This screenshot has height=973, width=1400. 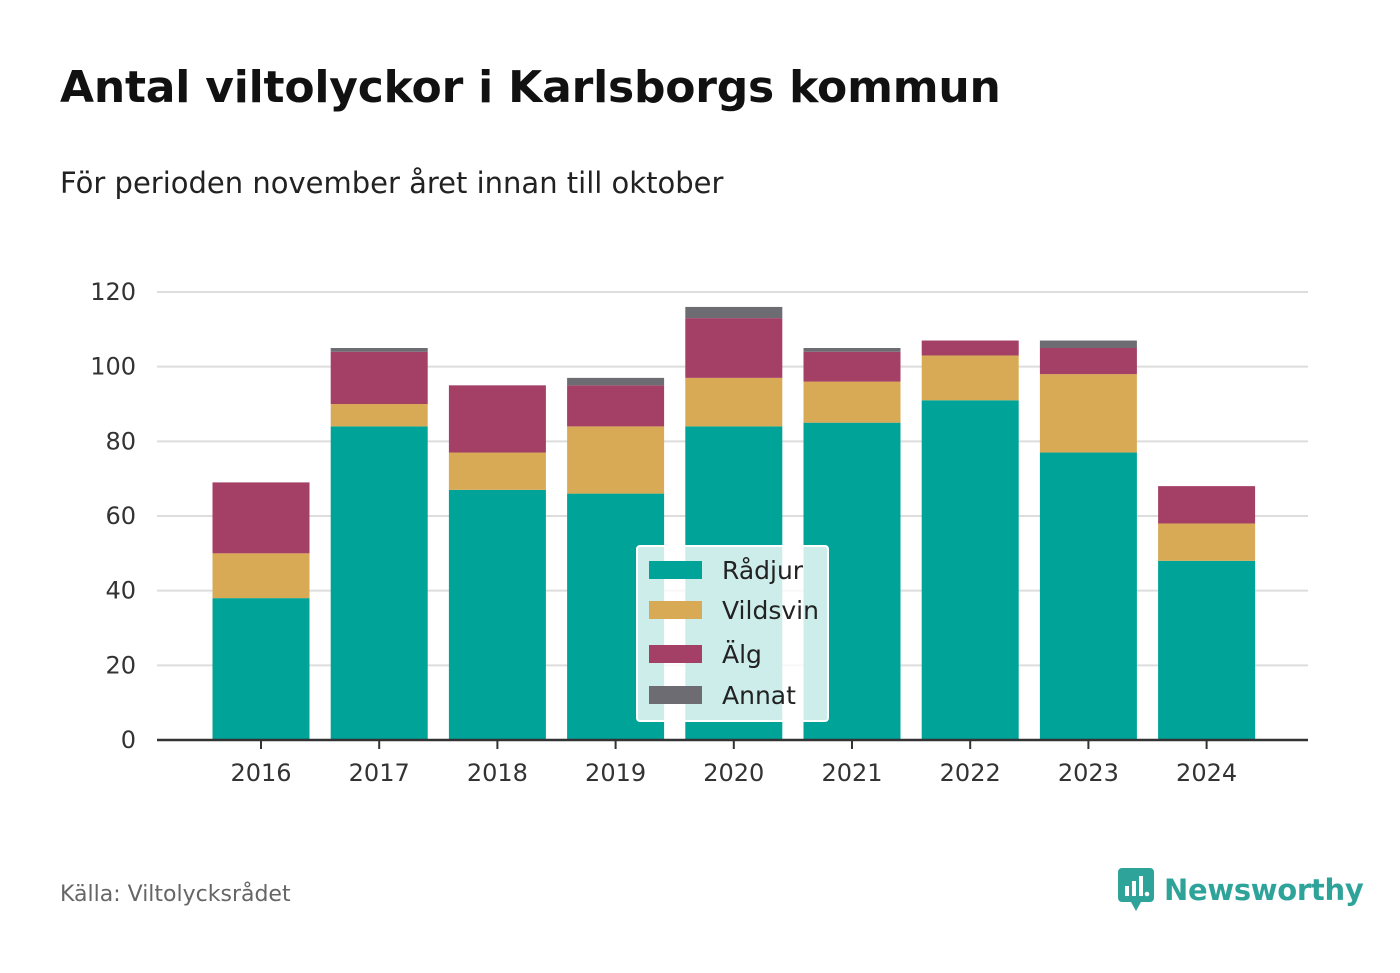 What do you see at coordinates (770, 610) in the screenshot?
I see `legend-label-vildsvin: Vildsvin` at bounding box center [770, 610].